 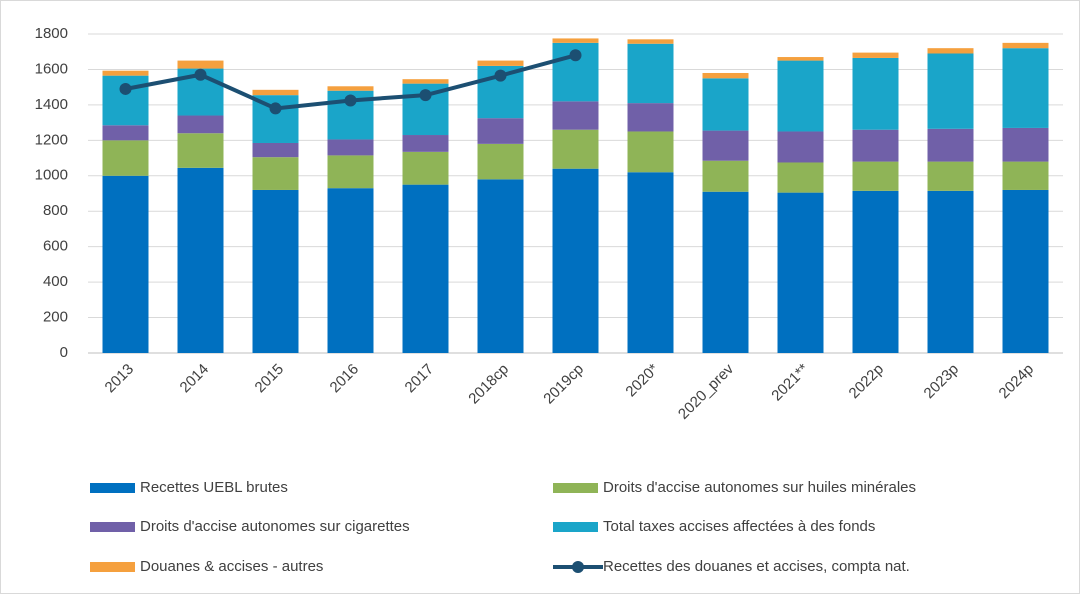 I want to click on legend-label: Droits d'accise autonomes sur cigarettes, so click(x=275, y=526).